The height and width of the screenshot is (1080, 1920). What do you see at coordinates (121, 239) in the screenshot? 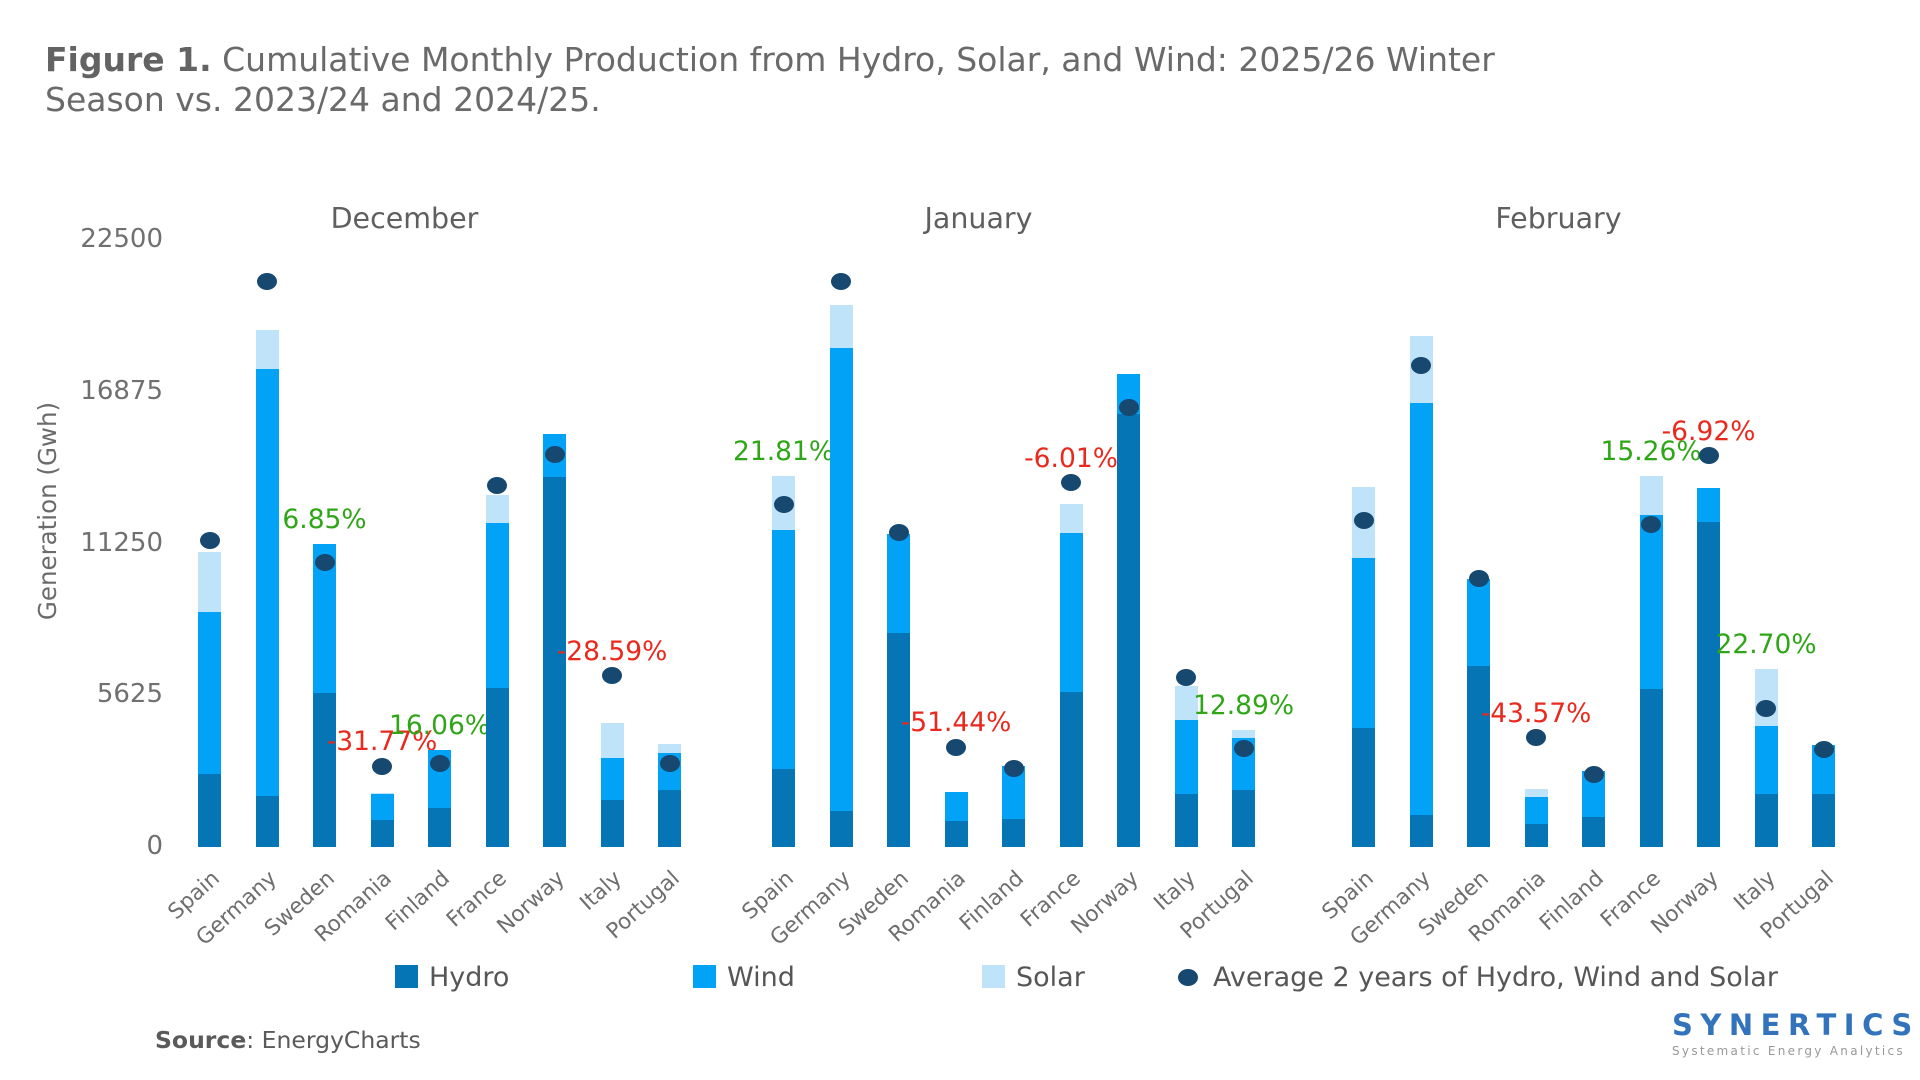
I see `y-axis-tick-label: 22500` at bounding box center [121, 239].